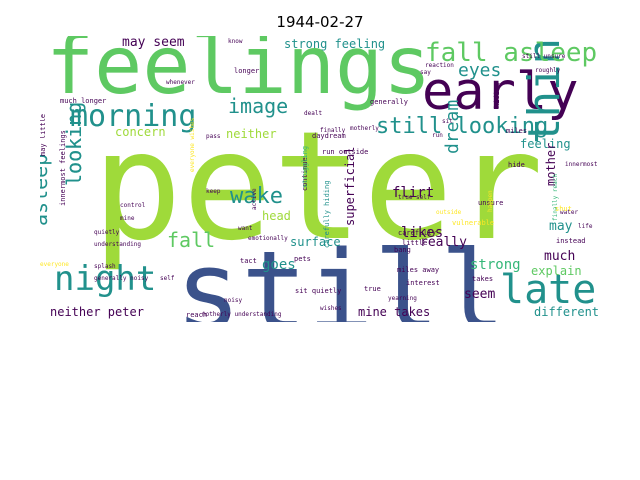  I want to click on cloud-word: vulnerable, so click(473, 223).